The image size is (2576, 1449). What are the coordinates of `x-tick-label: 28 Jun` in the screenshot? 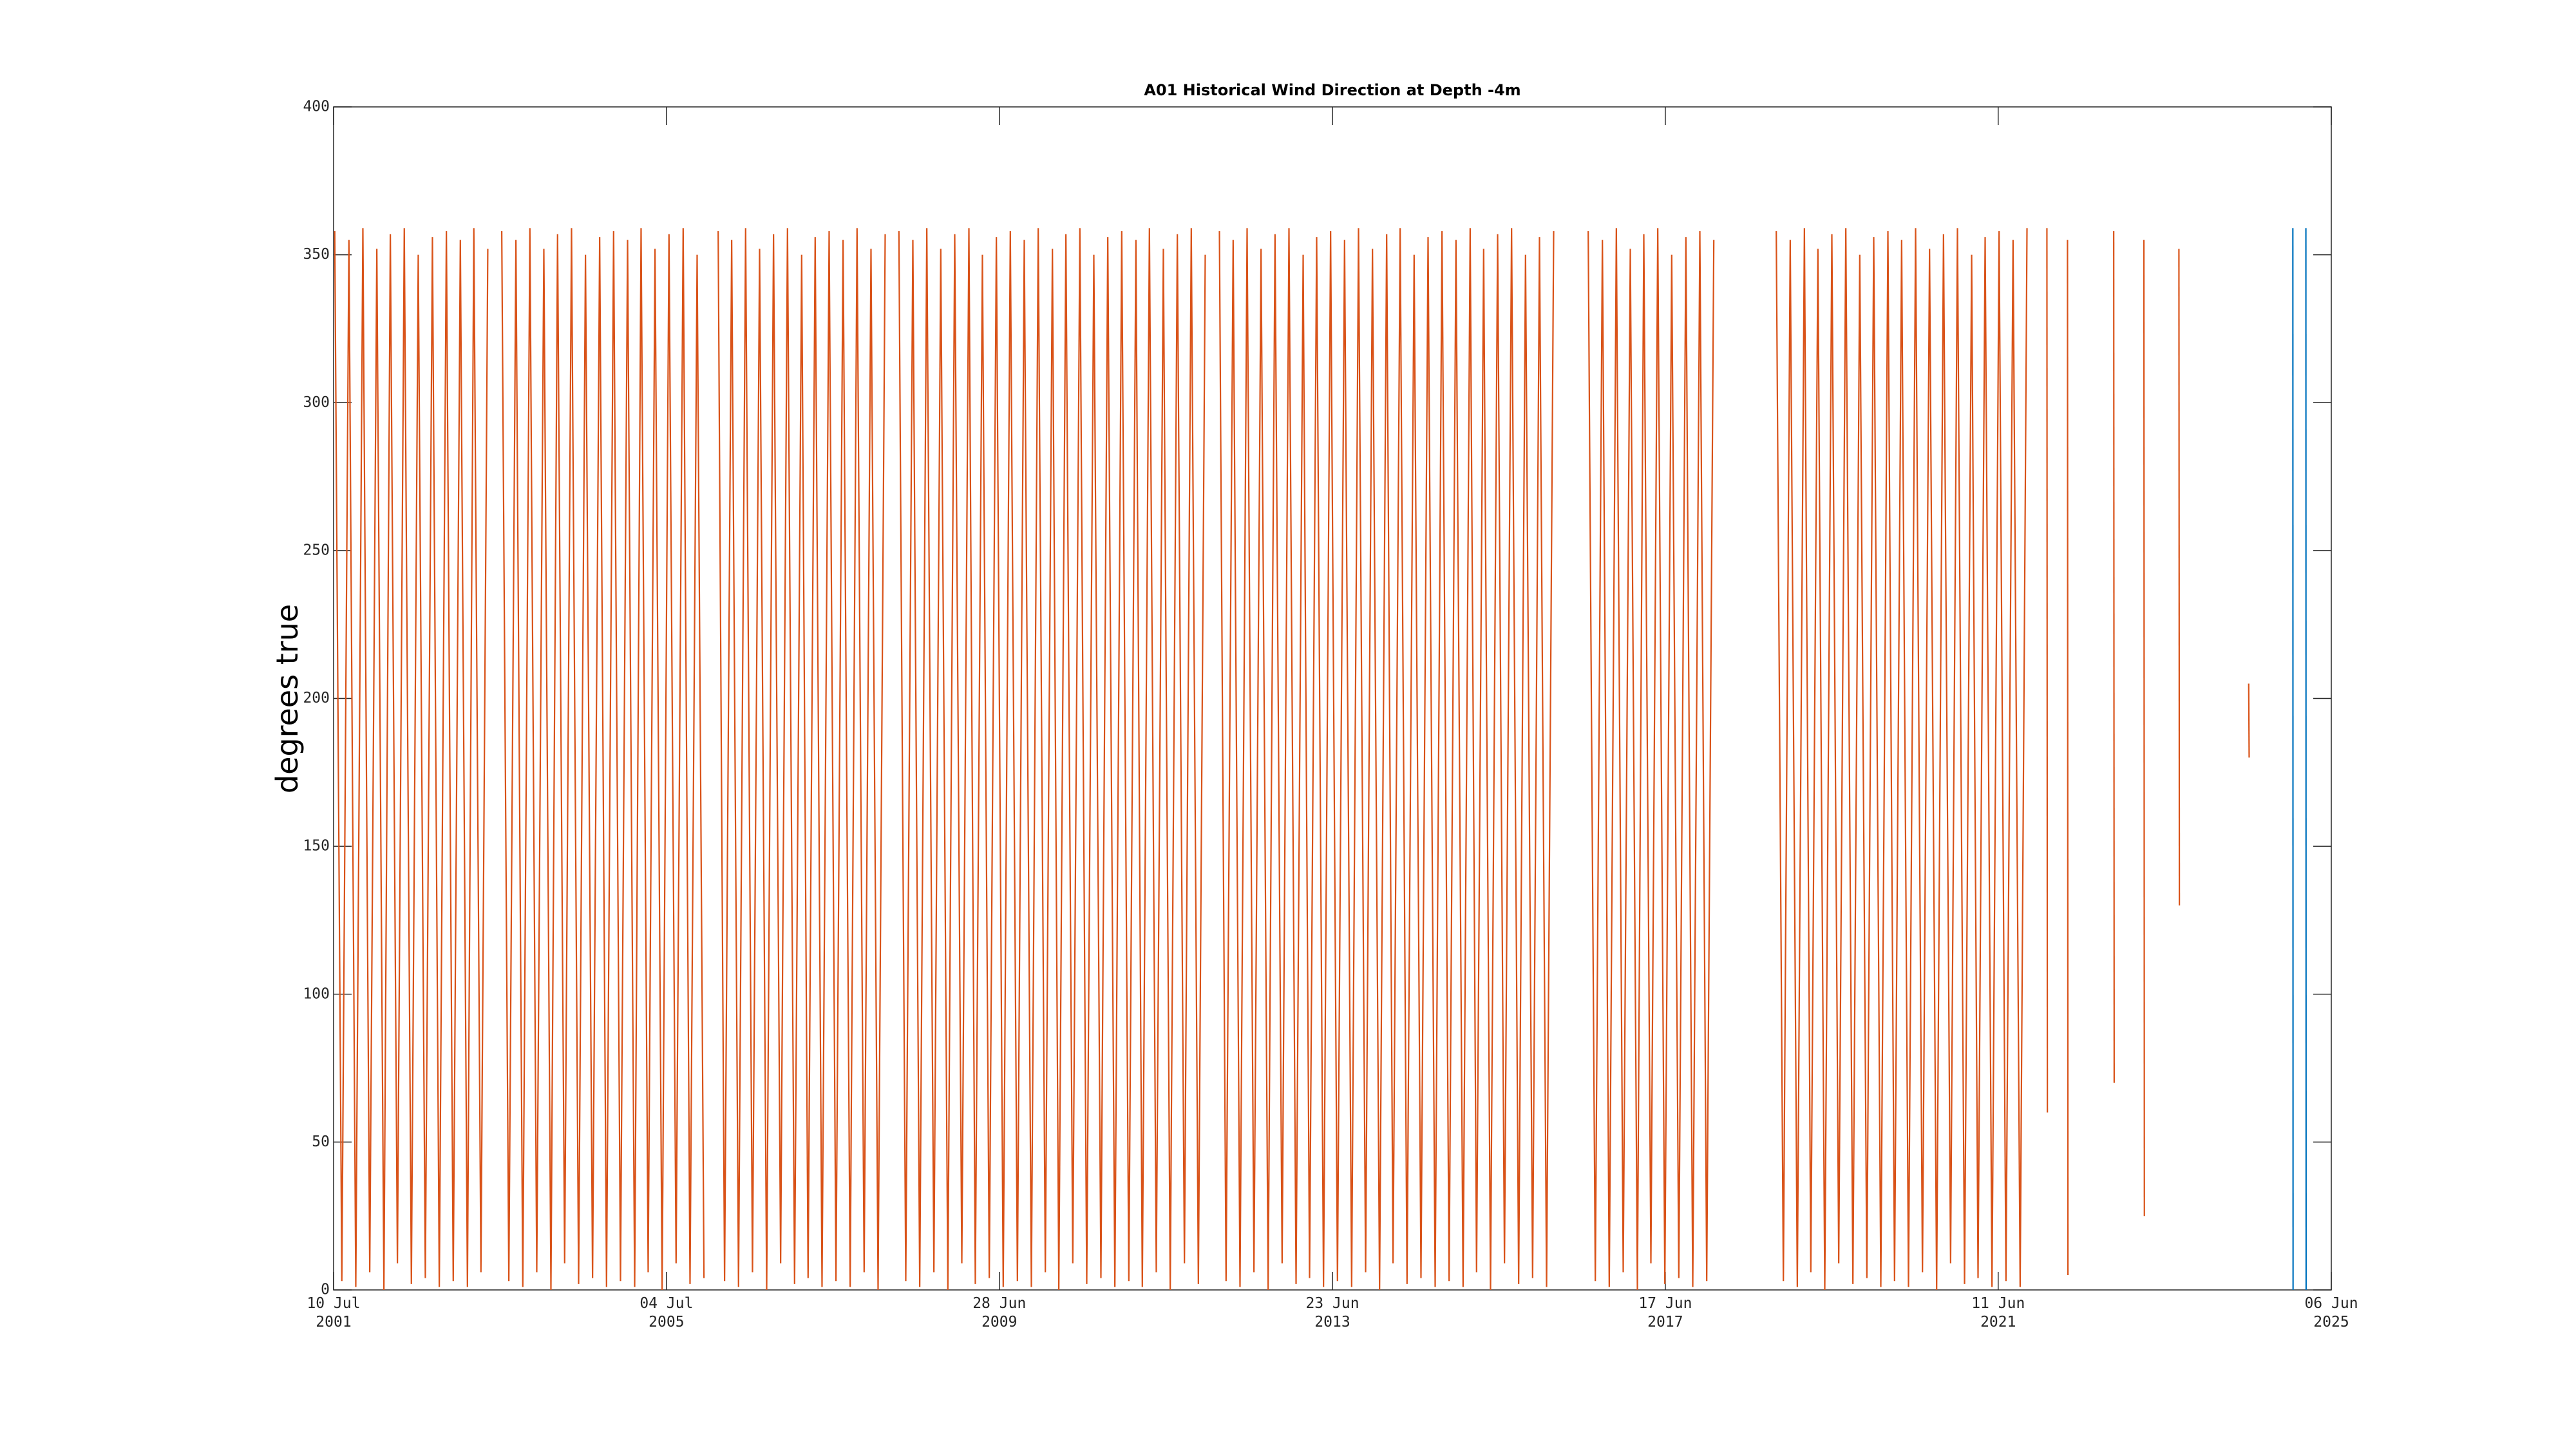 It's located at (999, 1303).